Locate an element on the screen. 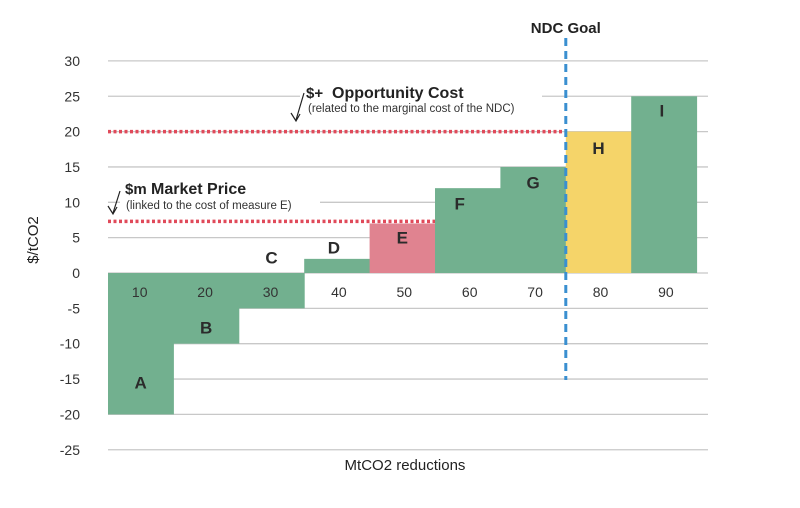 The image size is (800, 508). x-tick-label: 50 is located at coordinates (405, 292).